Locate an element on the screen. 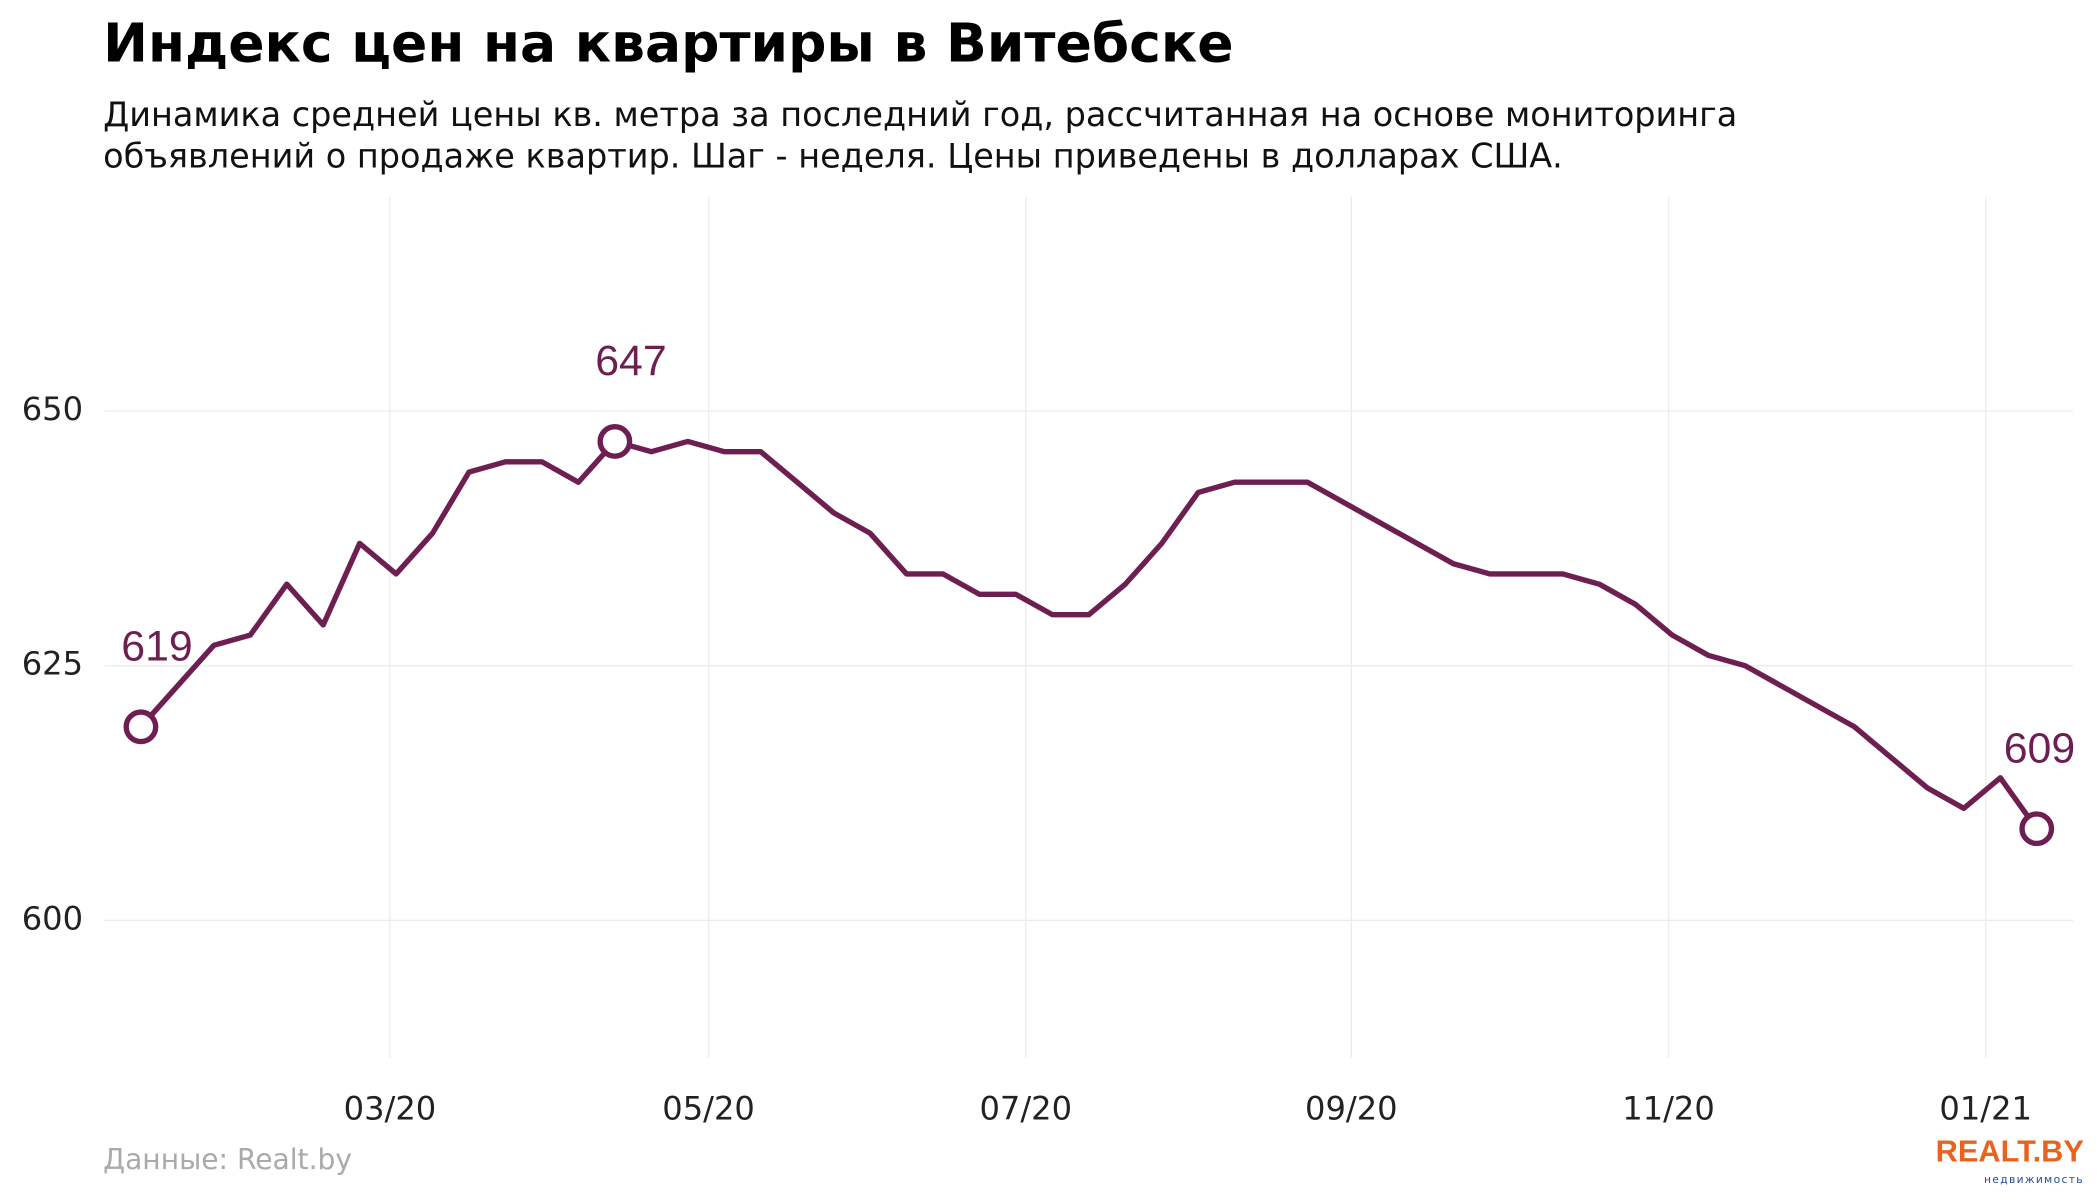  chart-title: Индекс цен на квартиры в Витебске is located at coordinates (668, 43).